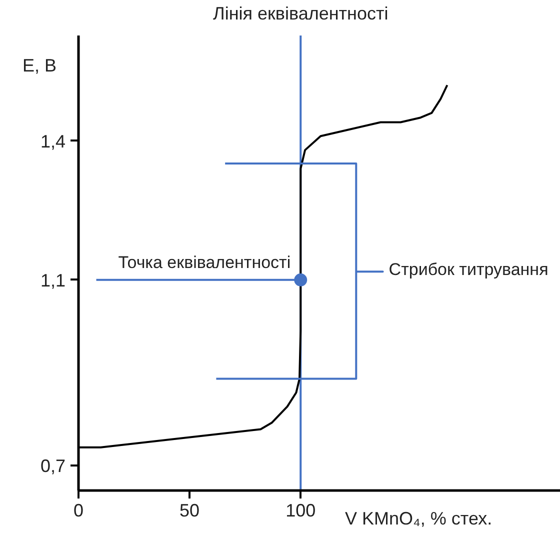 The width and height of the screenshot is (560, 533). Describe the element at coordinates (190, 510) in the screenshot. I see `x-tick-label: 50` at that location.